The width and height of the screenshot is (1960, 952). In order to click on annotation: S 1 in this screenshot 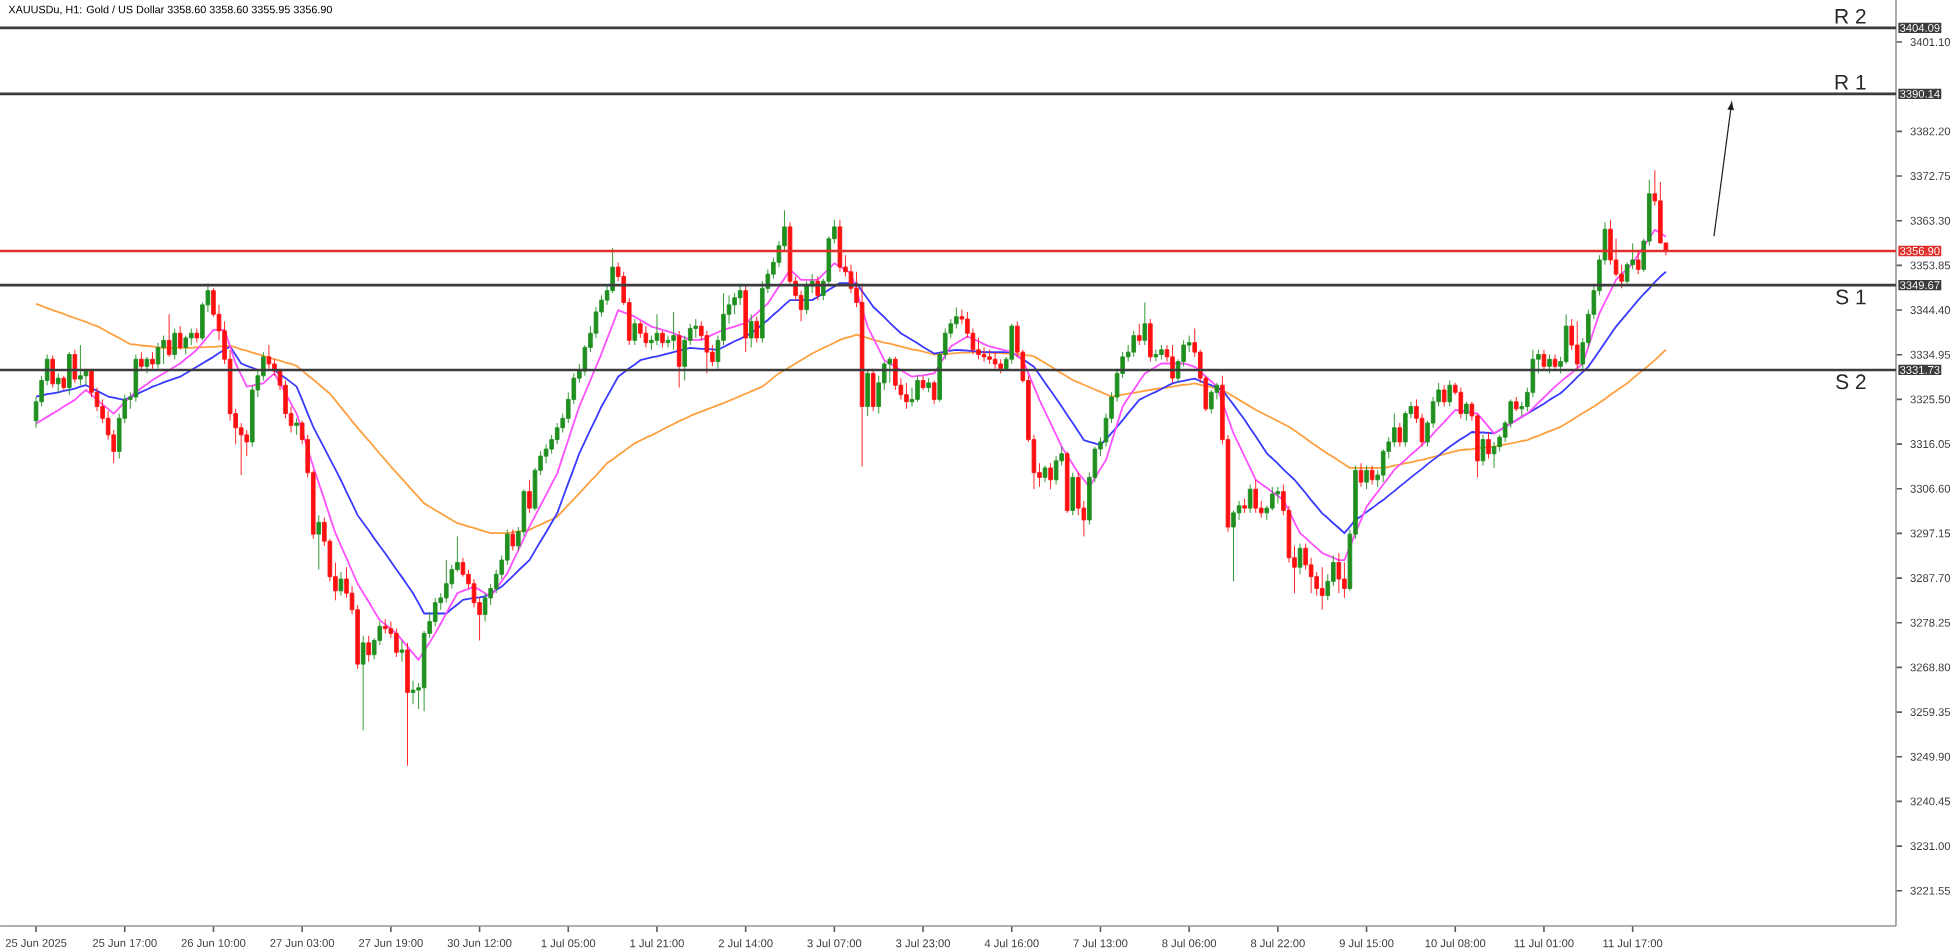, I will do `click(1851, 297)`.